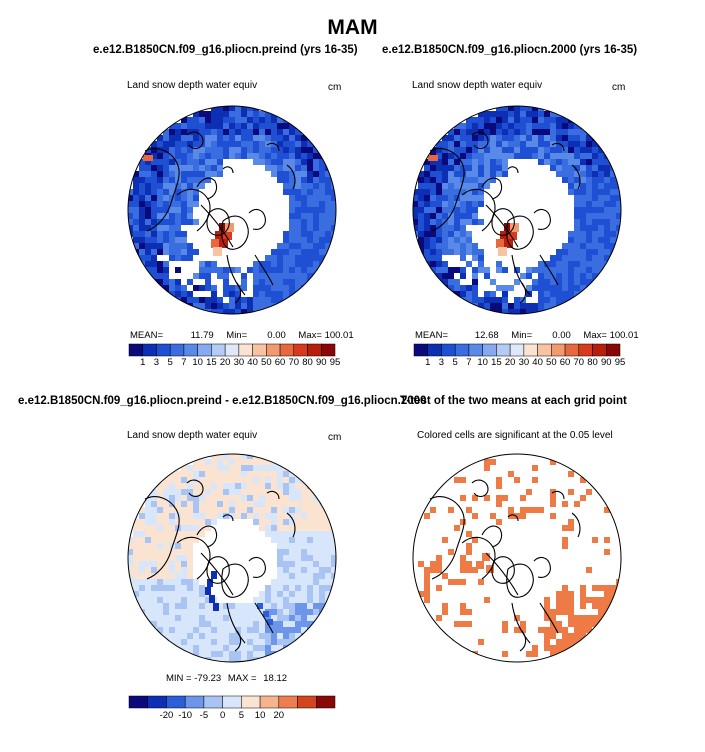  What do you see at coordinates (232, 702) in the screenshot?
I see `colorbar-bottom-left` at bounding box center [232, 702].